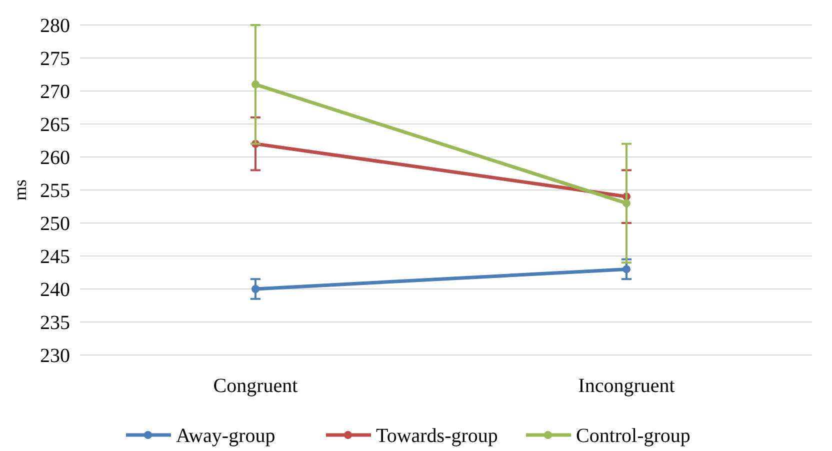  What do you see at coordinates (55, 290) in the screenshot?
I see `y-tick-label: 240` at bounding box center [55, 290].